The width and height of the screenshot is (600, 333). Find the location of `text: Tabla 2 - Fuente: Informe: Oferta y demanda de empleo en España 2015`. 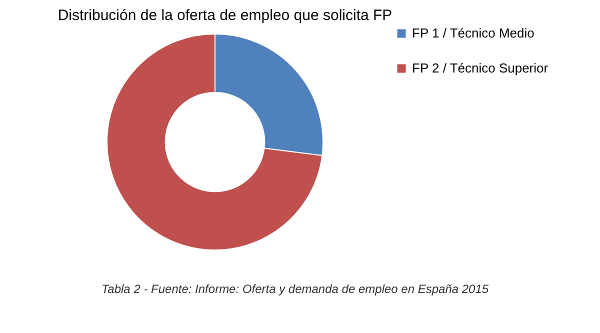

text: Tabla 2 - Fuente: Informe: Oferta y demanda de empleo en España 2015 is located at coordinates (295, 289).